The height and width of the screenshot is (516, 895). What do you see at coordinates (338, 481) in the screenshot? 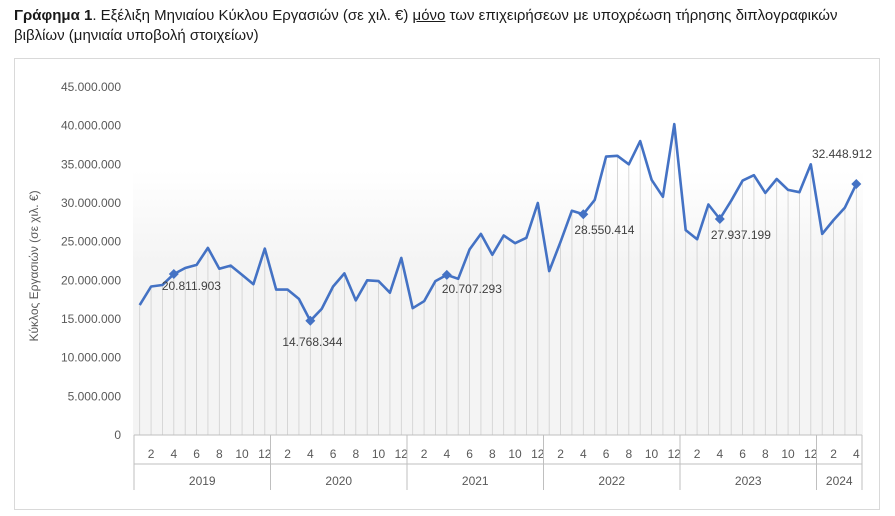
I see `year-label: 2020` at bounding box center [338, 481].